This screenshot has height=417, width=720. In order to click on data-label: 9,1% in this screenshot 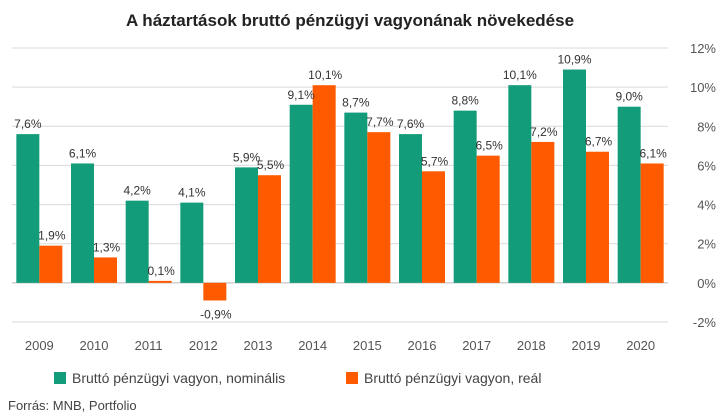, I will do `click(301, 95)`.